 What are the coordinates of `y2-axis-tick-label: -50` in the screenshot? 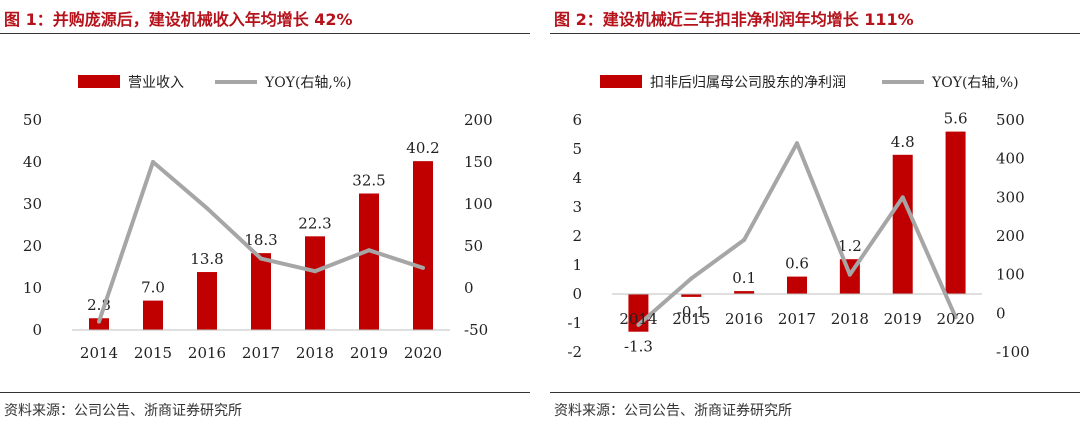 It's located at (476, 330).